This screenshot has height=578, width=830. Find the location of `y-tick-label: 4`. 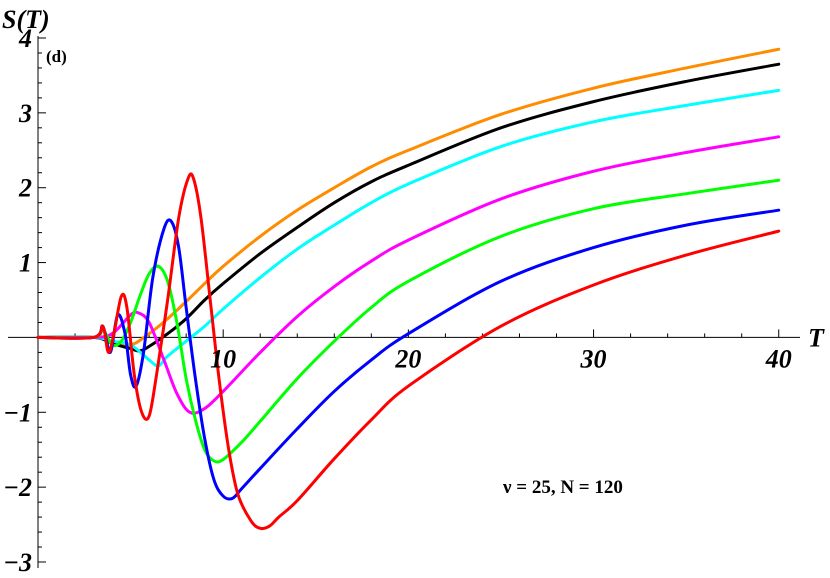

y-tick-label: 4 is located at coordinates (25, 38).